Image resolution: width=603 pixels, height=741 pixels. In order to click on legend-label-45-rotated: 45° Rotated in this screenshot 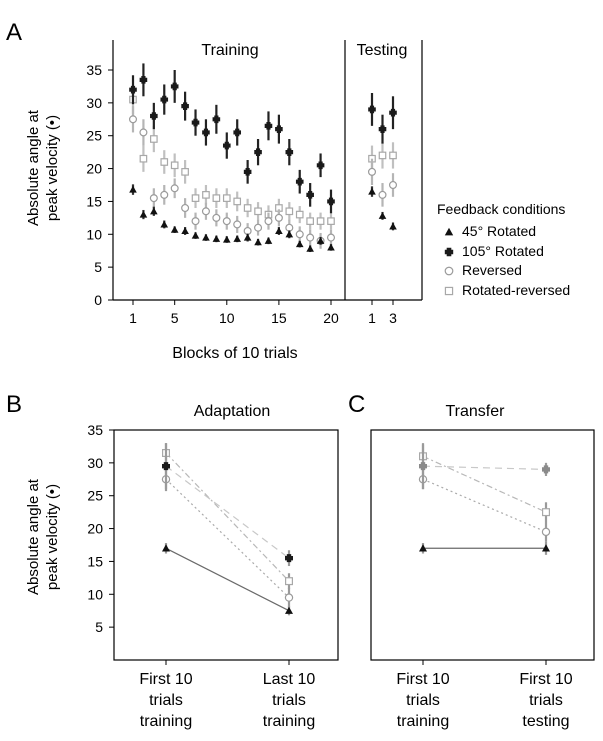, I will do `click(499, 231)`.